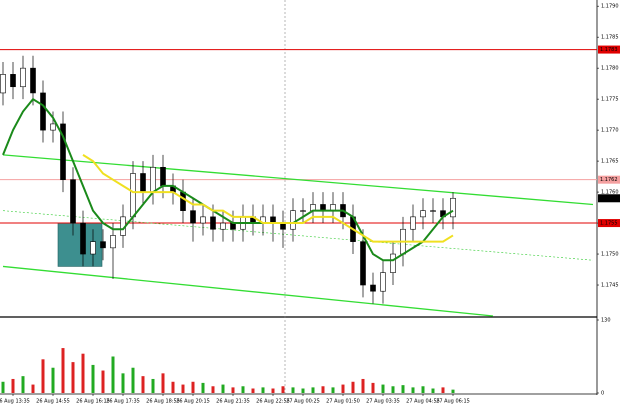 The image size is (620, 407). What do you see at coordinates (609, 50) in the screenshot?
I see `level-label: 1.1783` at bounding box center [609, 50].